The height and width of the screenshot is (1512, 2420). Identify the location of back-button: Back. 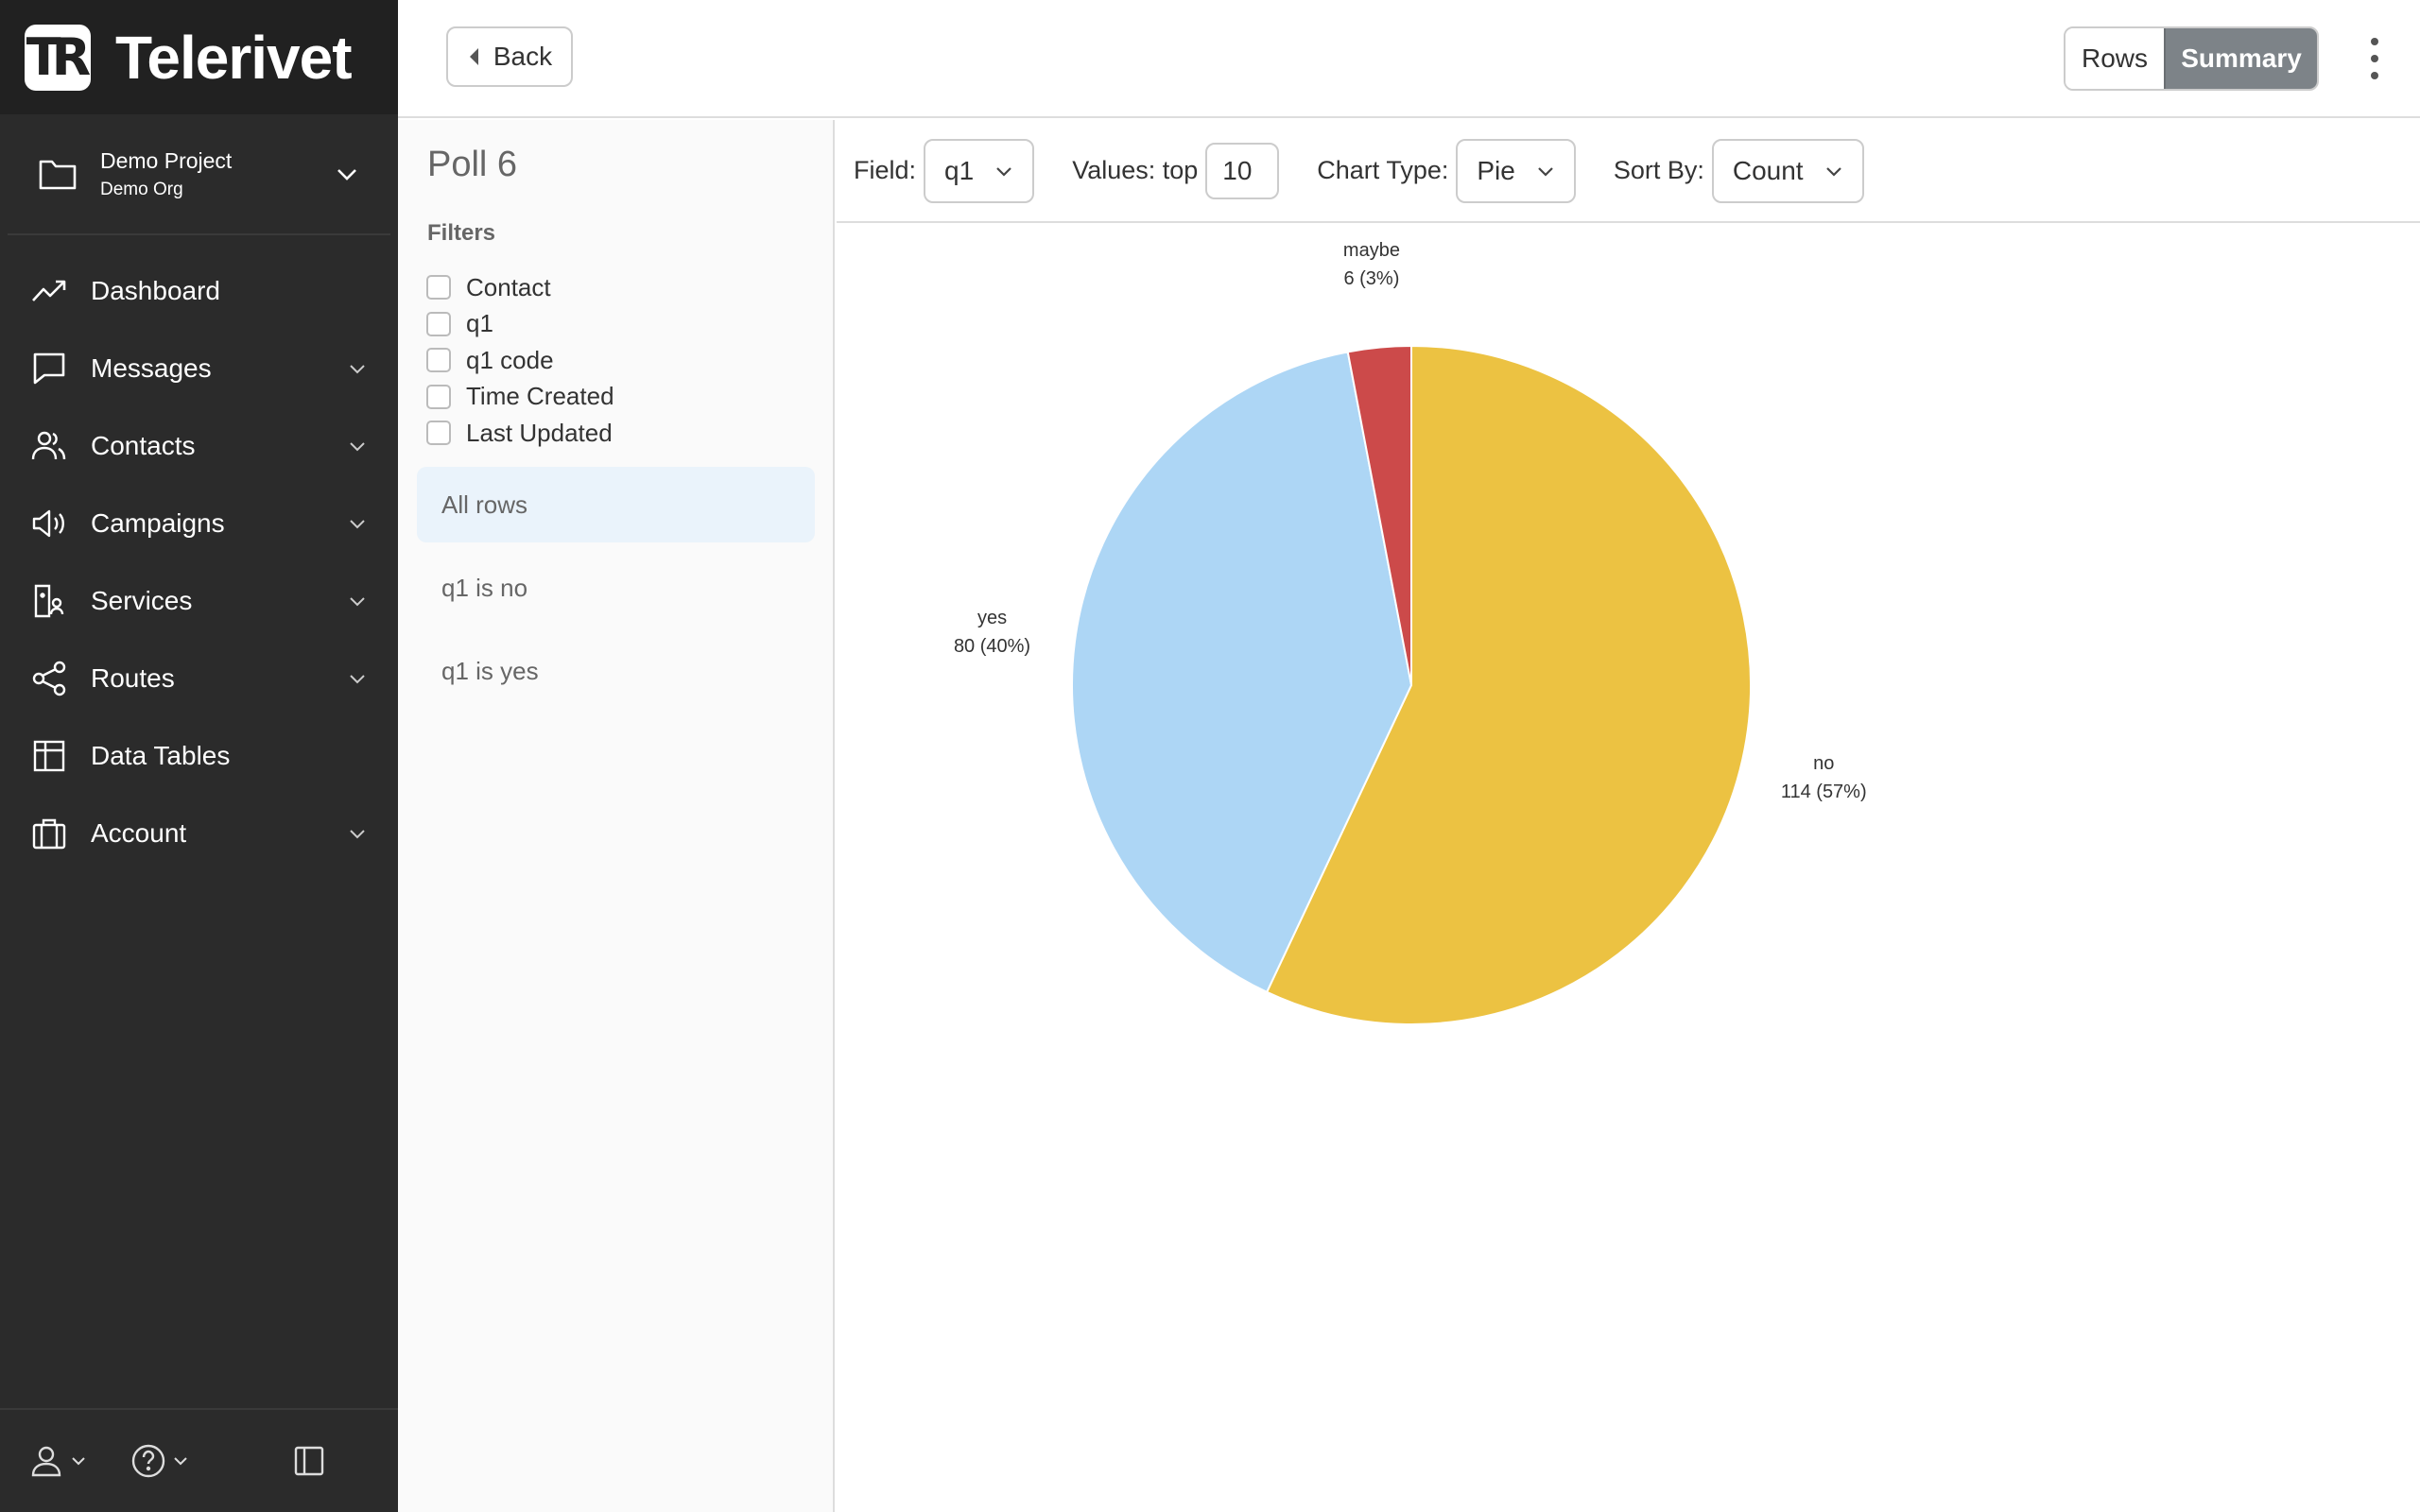
(509, 56).